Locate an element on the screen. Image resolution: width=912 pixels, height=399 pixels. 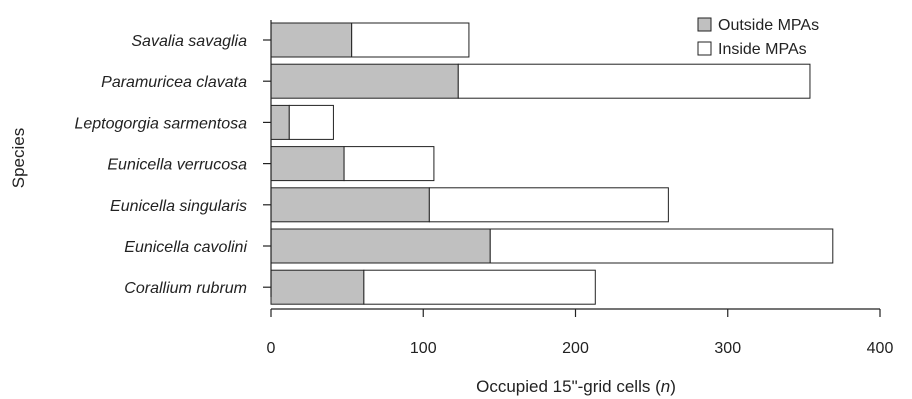
x-axis-title-suffix: ) is located at coordinates (673, 386).